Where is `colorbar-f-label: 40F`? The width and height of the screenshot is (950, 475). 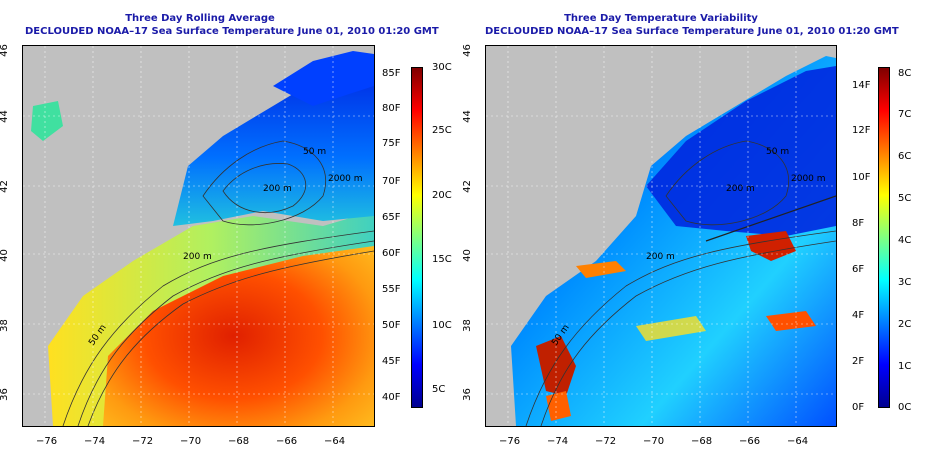
colorbar-f-label: 40F is located at coordinates (391, 397).